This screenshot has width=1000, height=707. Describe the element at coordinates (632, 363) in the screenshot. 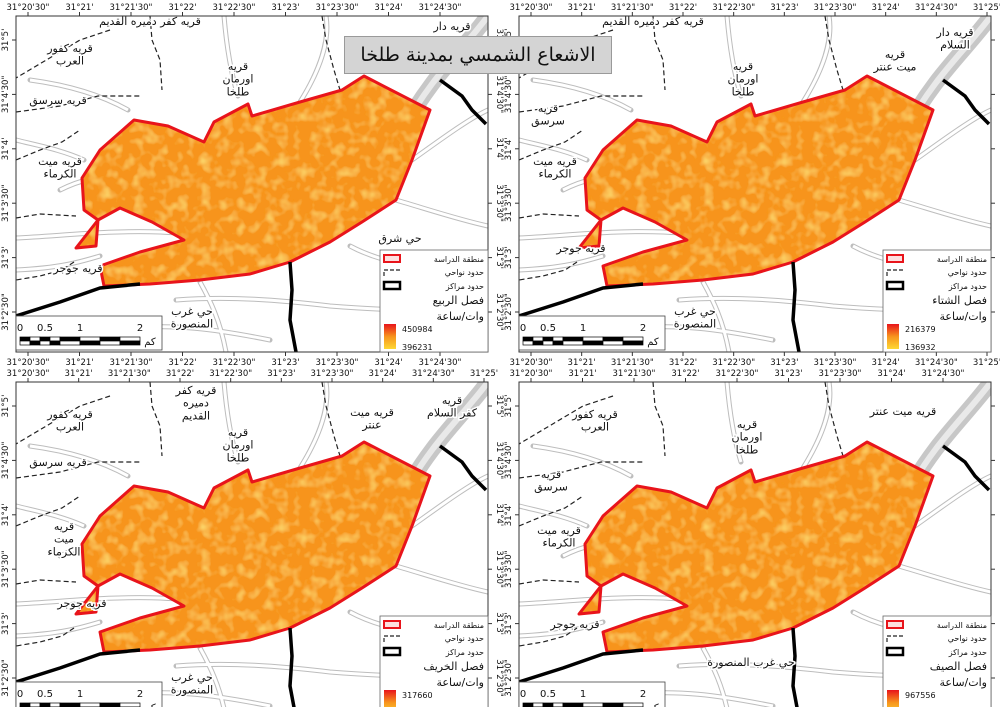

I see `lon-tick-label-bottom: 31°21'30"` at that location.